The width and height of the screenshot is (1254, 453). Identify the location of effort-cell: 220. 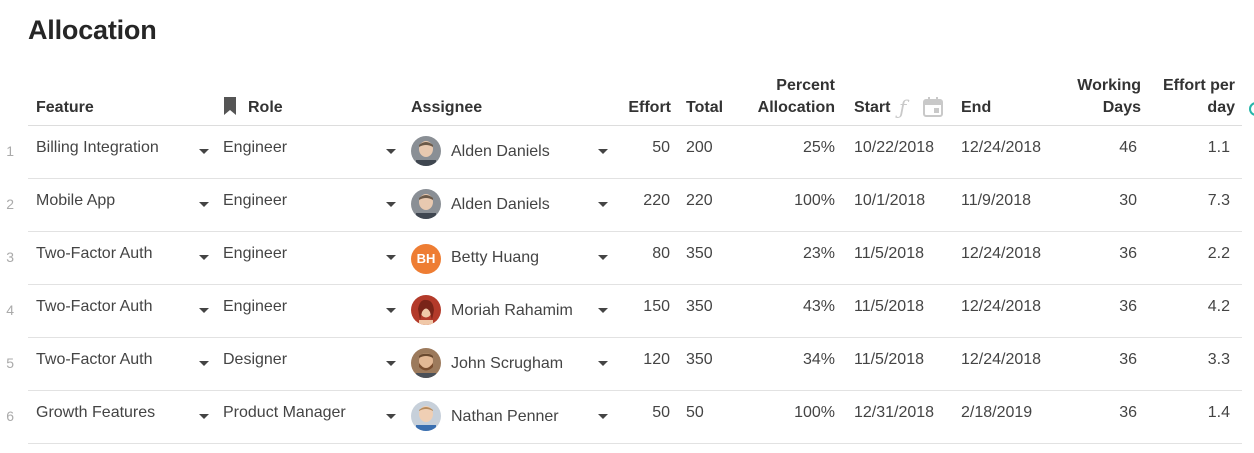
(656, 200).